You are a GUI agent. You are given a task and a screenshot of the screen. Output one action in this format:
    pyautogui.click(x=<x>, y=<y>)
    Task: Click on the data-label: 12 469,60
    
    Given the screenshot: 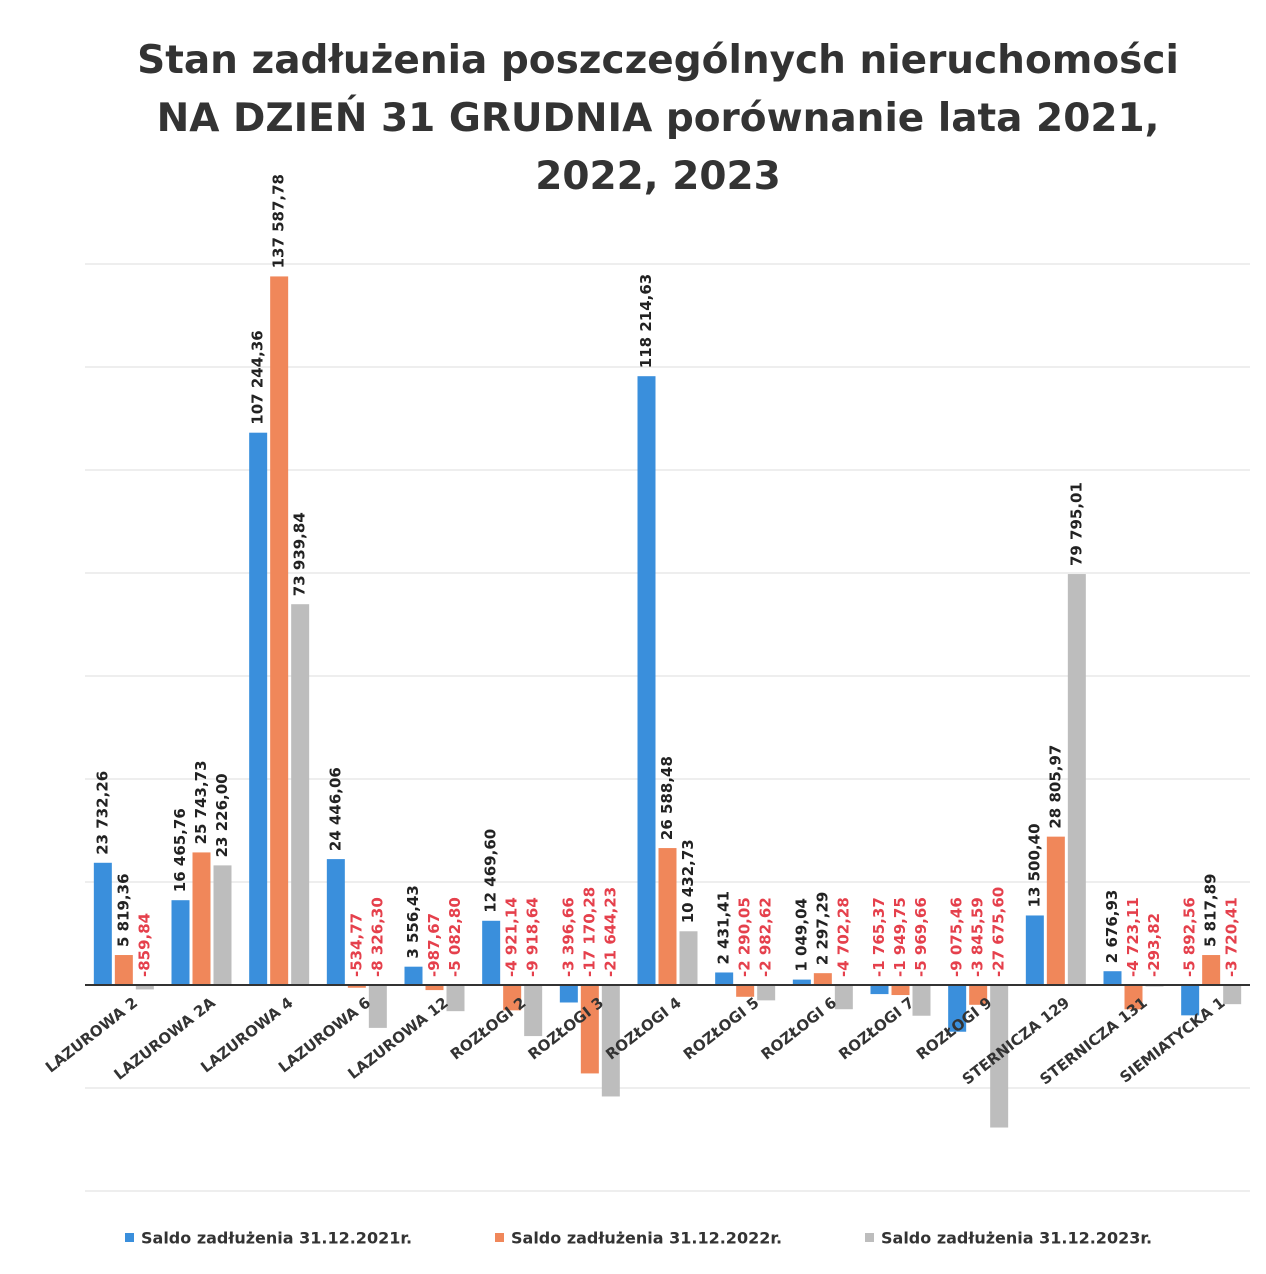 What is the action you would take?
    pyautogui.click(x=491, y=871)
    